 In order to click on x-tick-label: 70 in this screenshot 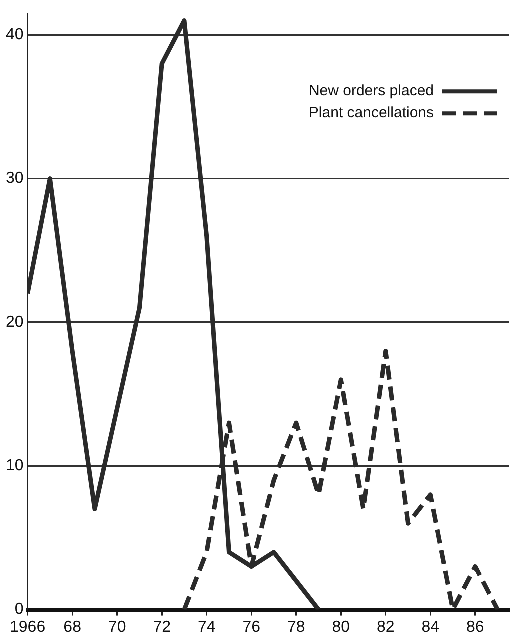, I will do `click(117, 627)`.